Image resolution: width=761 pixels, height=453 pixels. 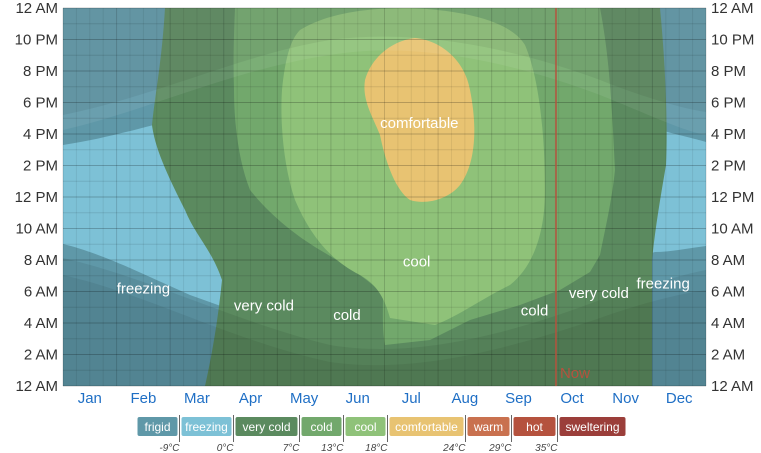 I want to click on x-tick-month: May, so click(x=304, y=398).